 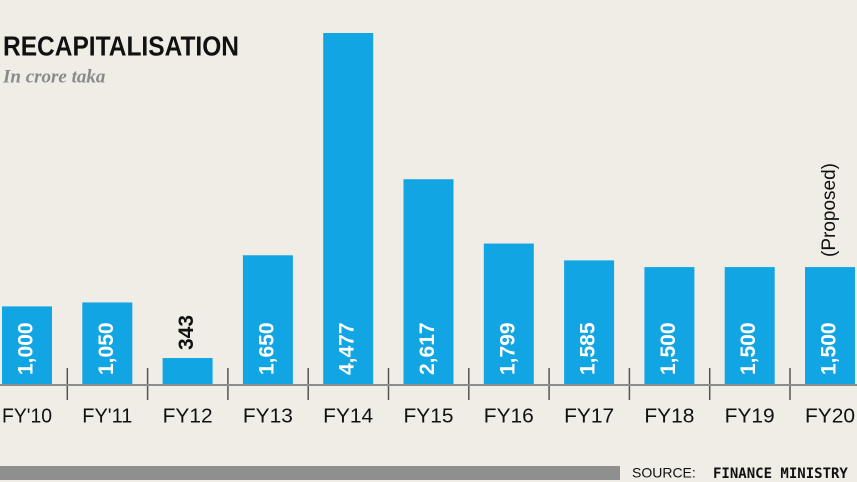 What do you see at coordinates (507, 348) in the screenshot?
I see `value-label: 1,799` at bounding box center [507, 348].